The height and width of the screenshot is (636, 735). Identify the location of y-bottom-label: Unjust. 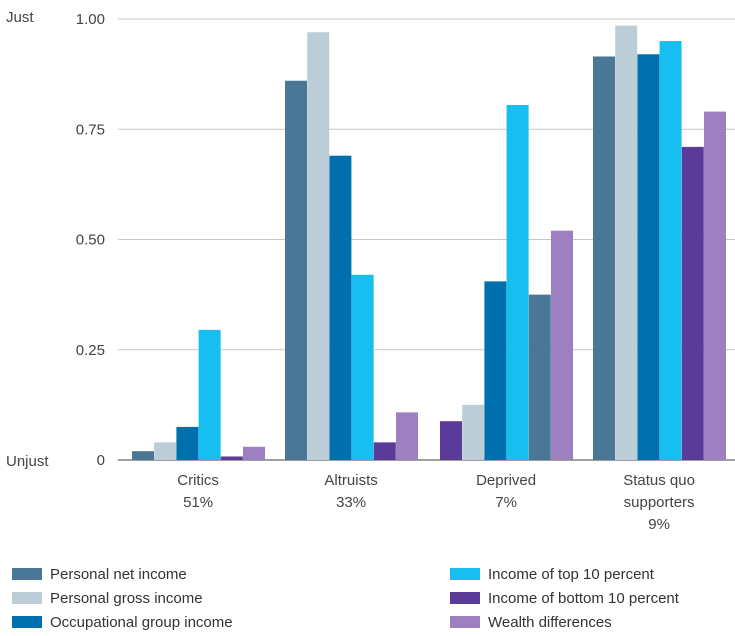
(27, 461).